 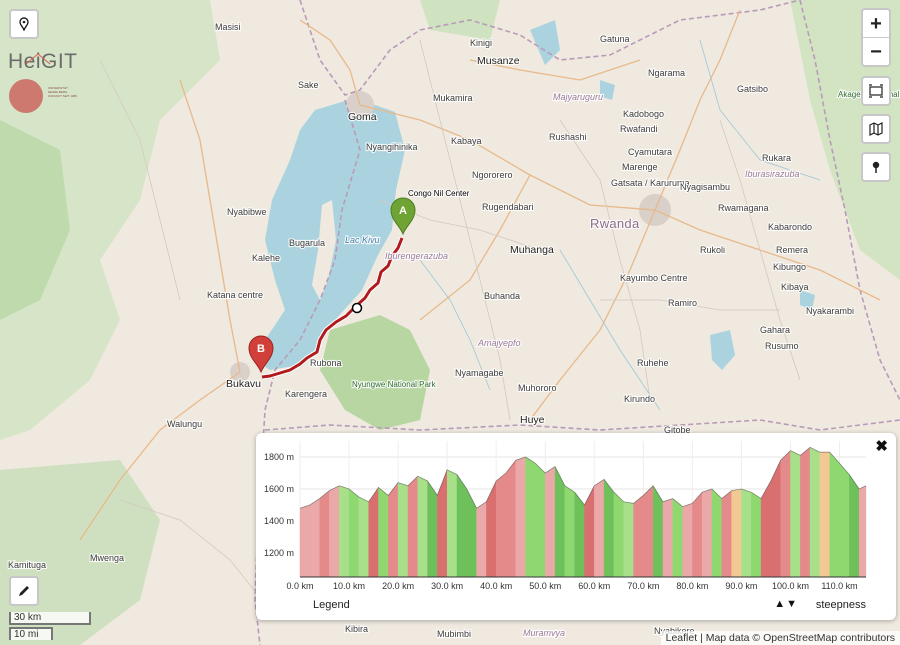 I want to click on nyungwe-park-area, so click(x=375, y=372).